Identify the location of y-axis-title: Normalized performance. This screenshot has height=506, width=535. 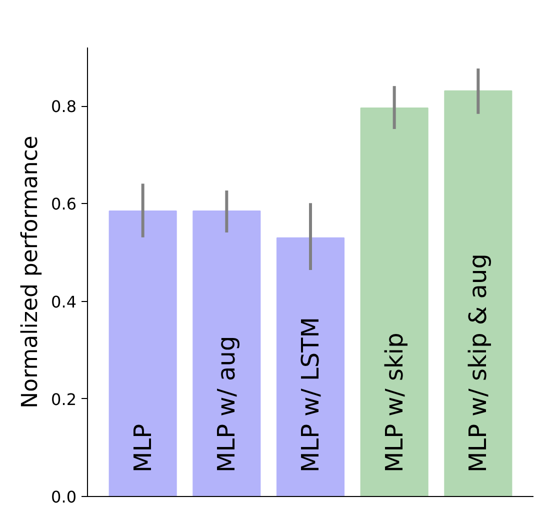
(31, 272).